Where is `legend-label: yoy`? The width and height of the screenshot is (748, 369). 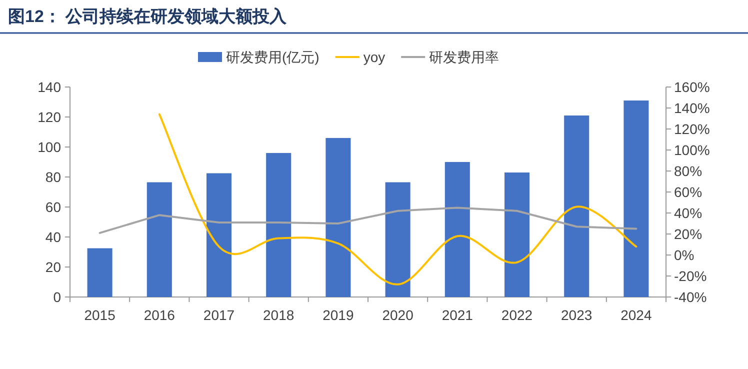 legend-label: yoy is located at coordinates (374, 57).